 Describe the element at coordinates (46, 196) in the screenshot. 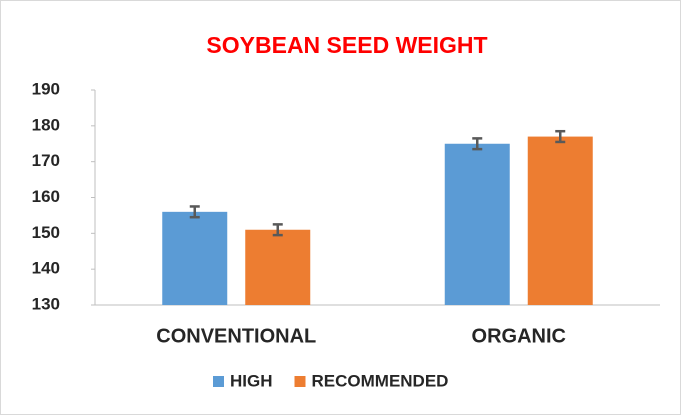

I see `y-tick-label: 160` at that location.